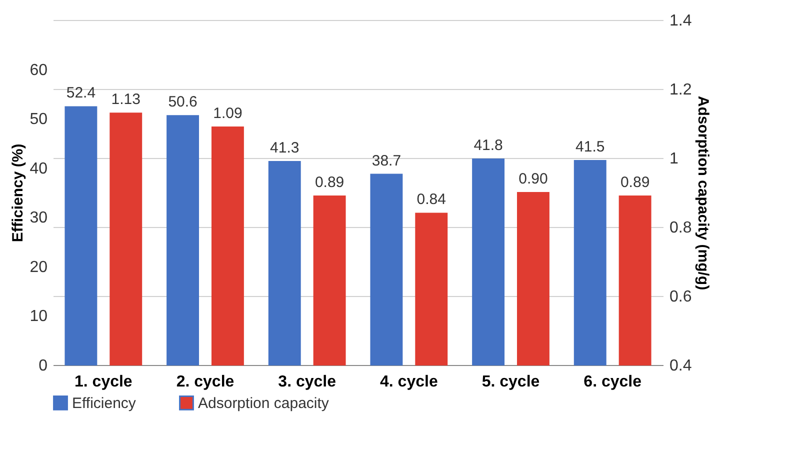 The height and width of the screenshot is (451, 786). Describe the element at coordinates (613, 382) in the screenshot. I see `x-tick-label: 6. cycle` at that location.